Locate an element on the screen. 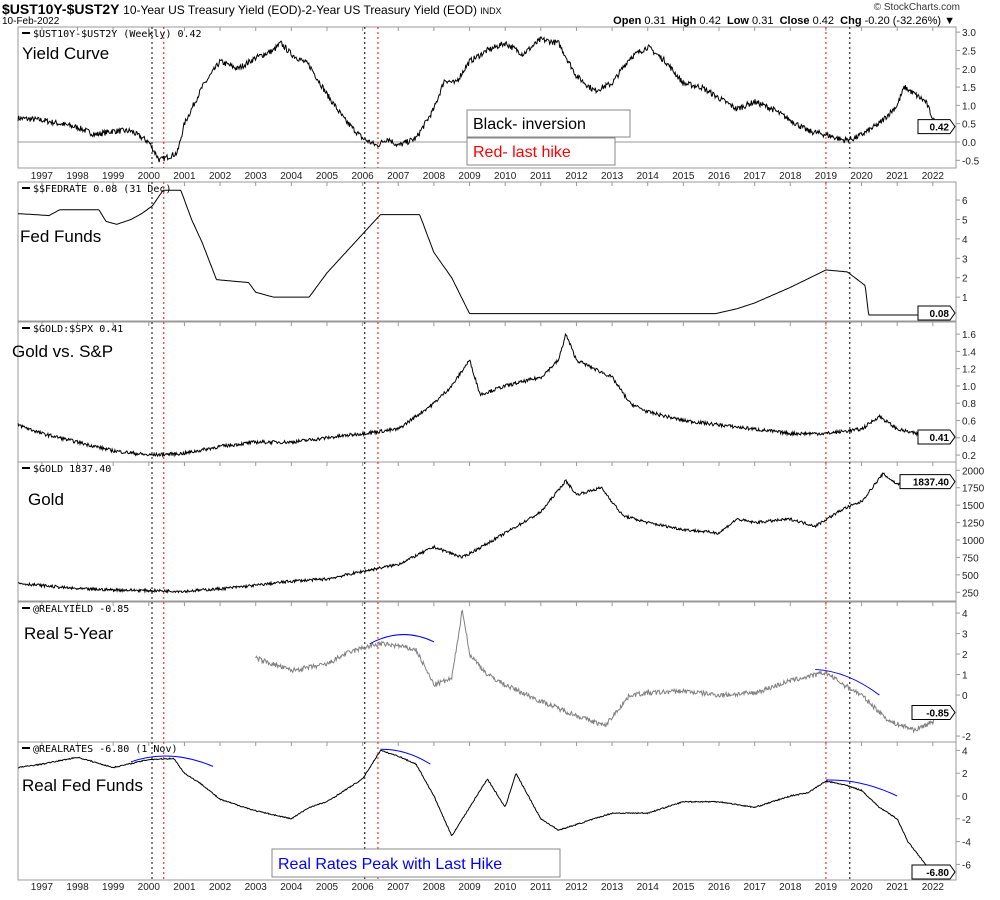 This screenshot has height=900, width=1000. panel-label: Real 5-Year is located at coordinates (68, 633).